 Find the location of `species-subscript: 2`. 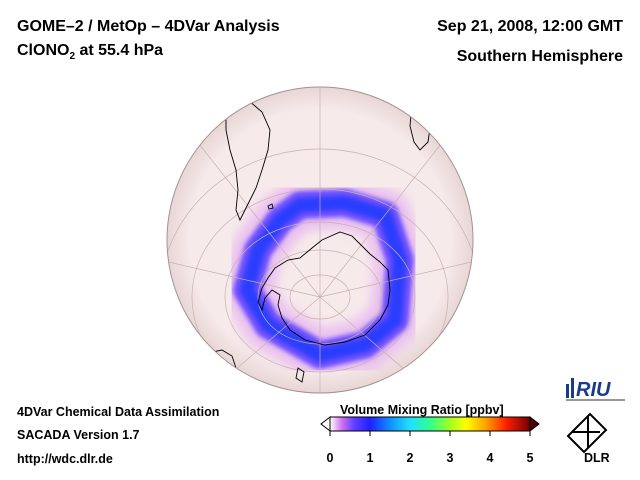

species-subscript: 2 is located at coordinates (72, 56).